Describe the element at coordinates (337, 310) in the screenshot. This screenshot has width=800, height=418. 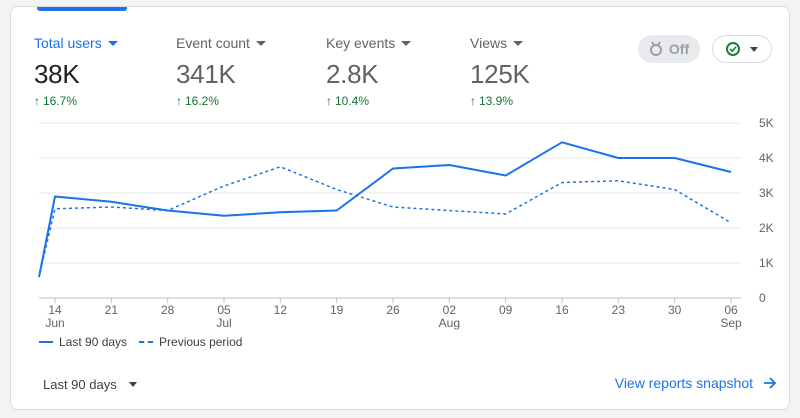
I see `x-tick-label: 19` at that location.